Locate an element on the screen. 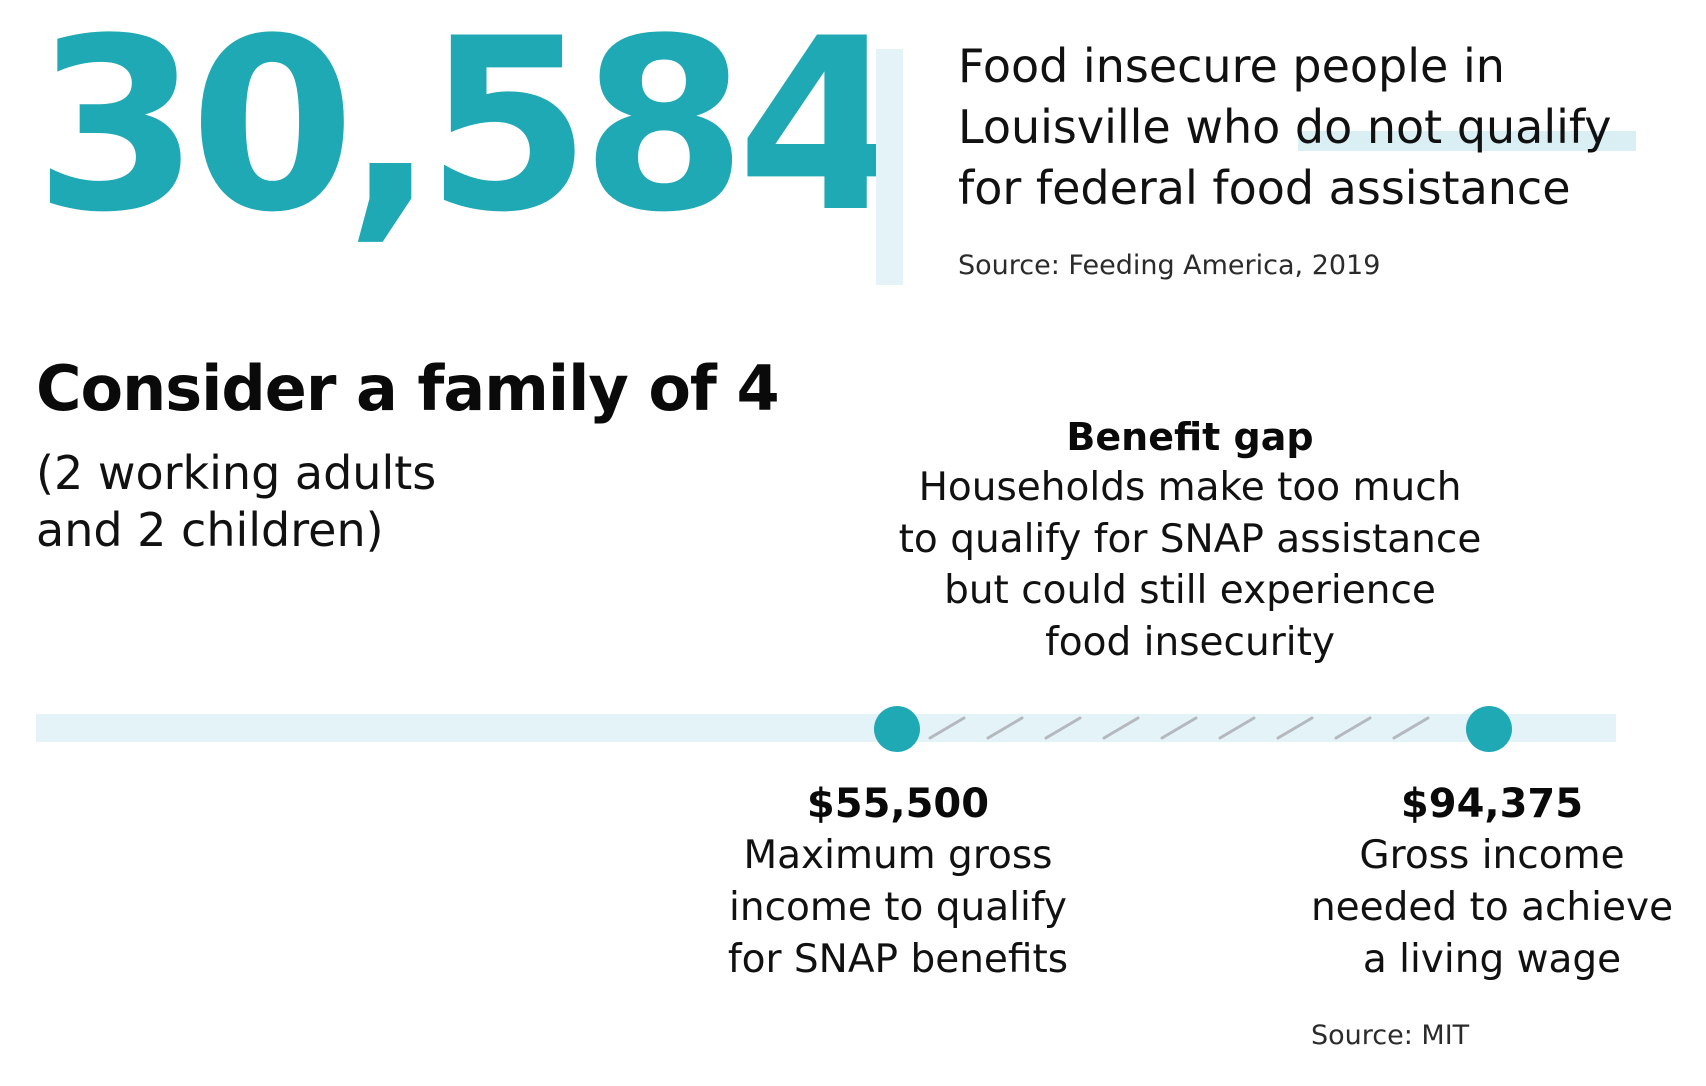  marker-description-line: for SNAP benefits is located at coordinates (898, 959).